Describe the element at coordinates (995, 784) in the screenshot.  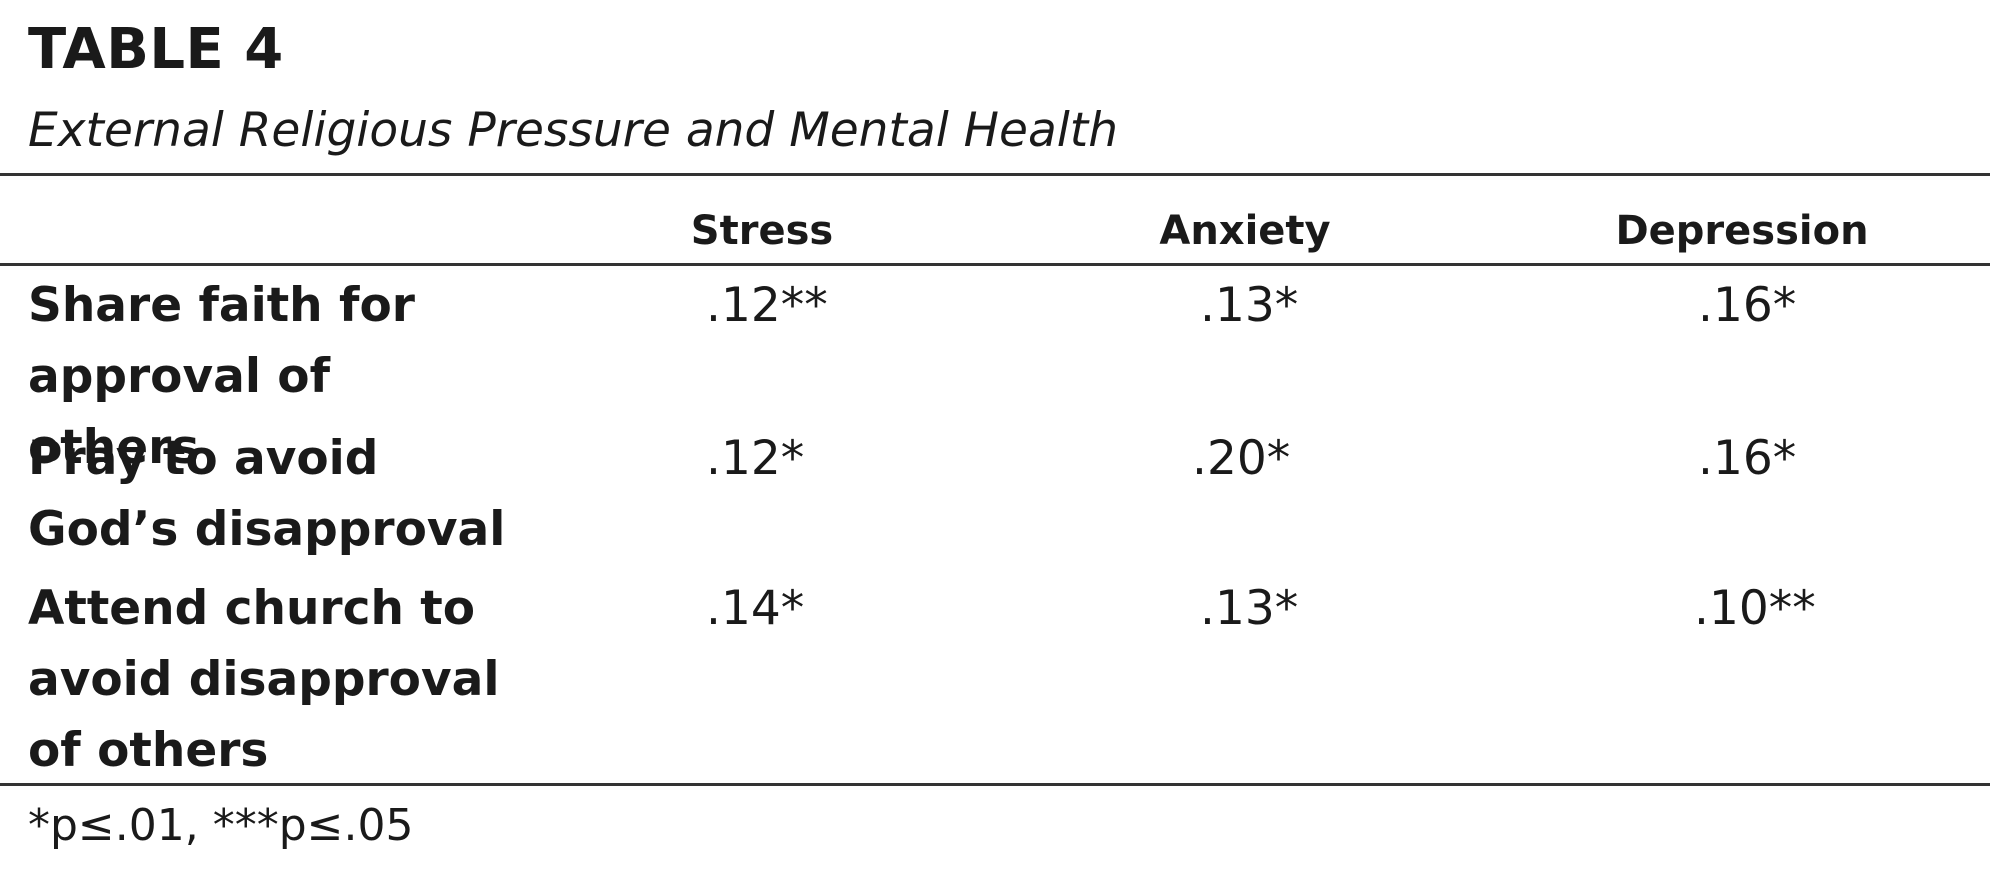
I see `bottom-rule` at that location.